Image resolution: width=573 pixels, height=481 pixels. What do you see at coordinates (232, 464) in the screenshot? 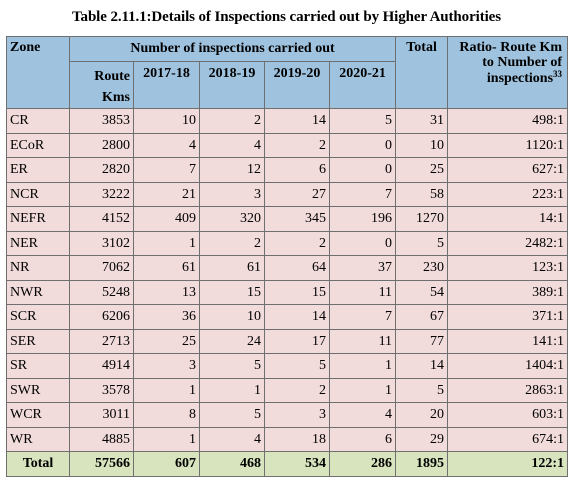
I see `total-2018-19: 468` at bounding box center [232, 464].